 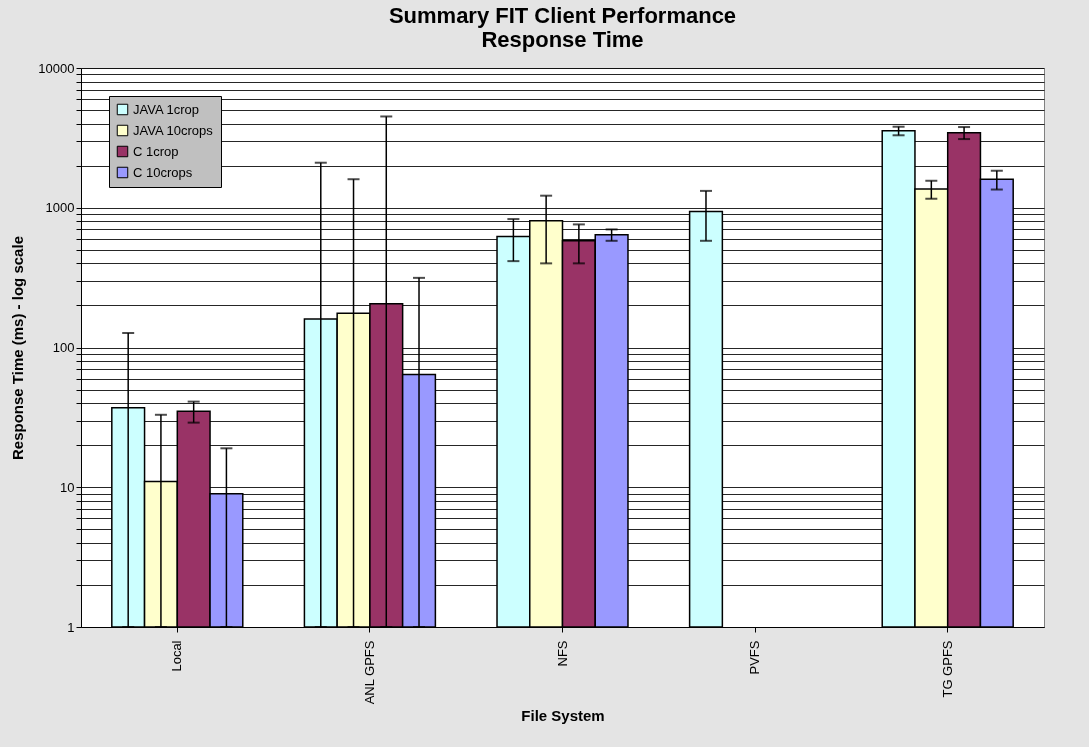 I want to click on y-tick-label: 1000, so click(x=60, y=208).